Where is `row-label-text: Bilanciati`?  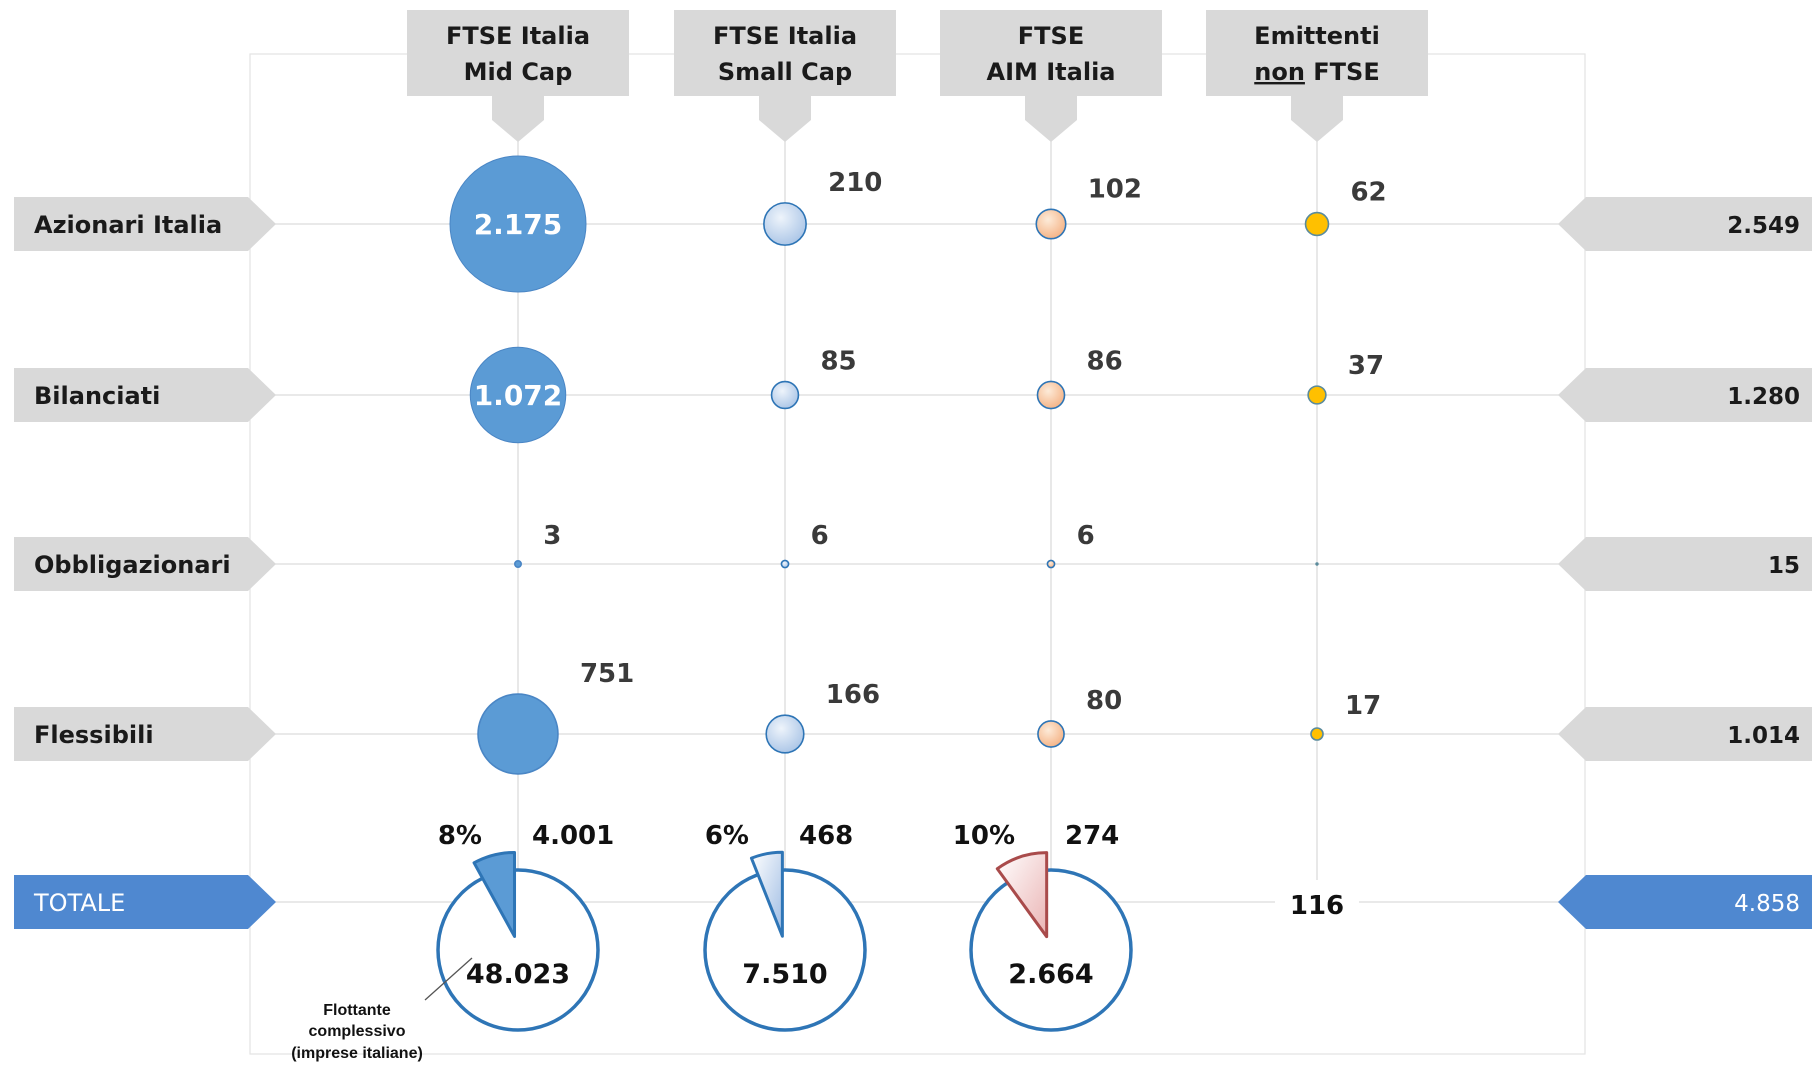 row-label-text: Bilanciati is located at coordinates (97, 396).